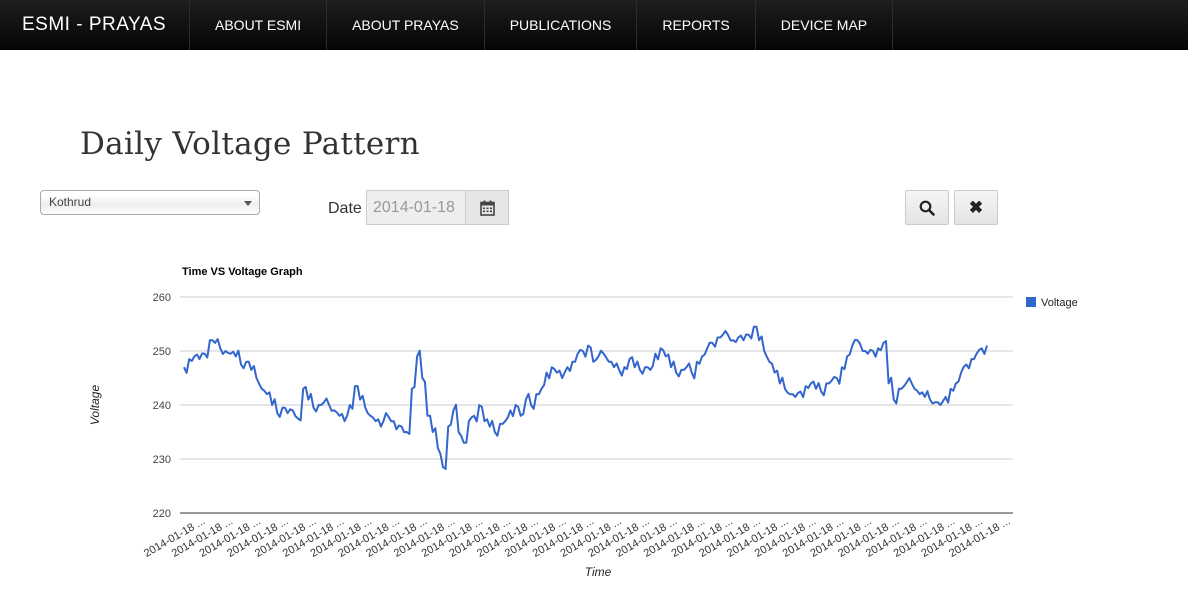 This screenshot has width=1188, height=606. What do you see at coordinates (248, 203) in the screenshot?
I see `chevron-down-icon` at bounding box center [248, 203].